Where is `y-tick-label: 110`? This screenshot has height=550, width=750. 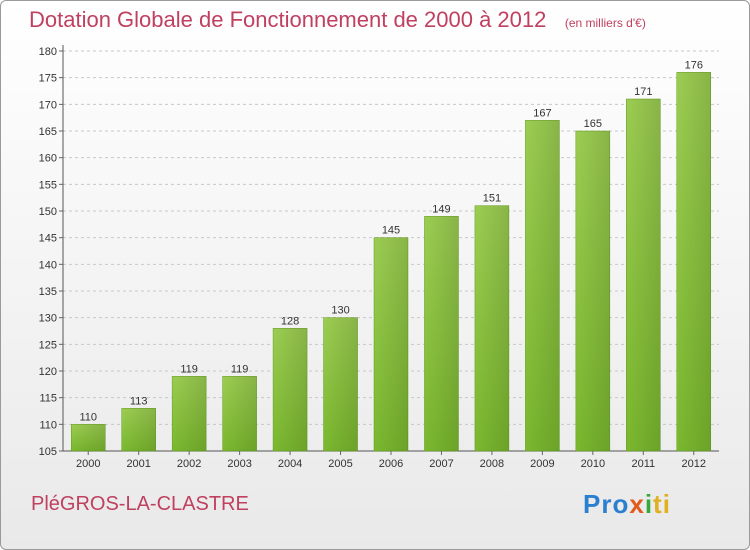
y-tick-label: 110 is located at coordinates (48, 425).